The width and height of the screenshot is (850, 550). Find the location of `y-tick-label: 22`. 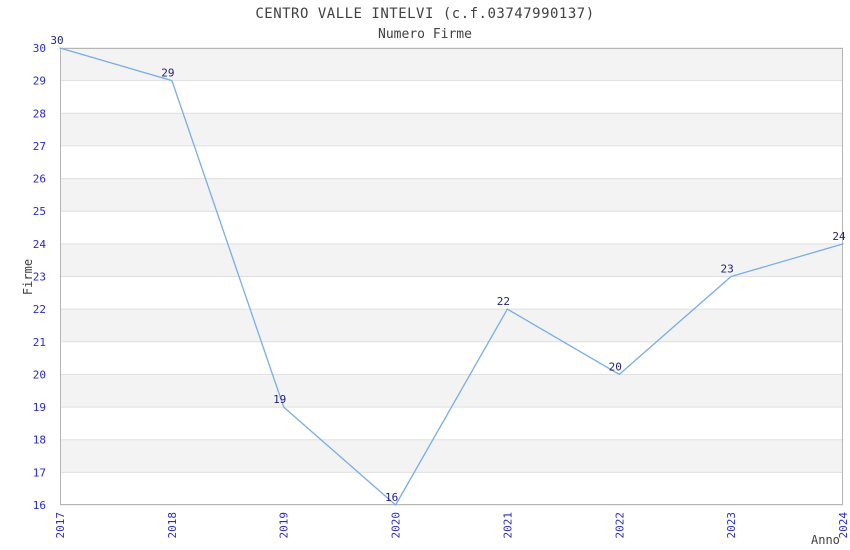

y-tick-label: 22 is located at coordinates (39, 309).